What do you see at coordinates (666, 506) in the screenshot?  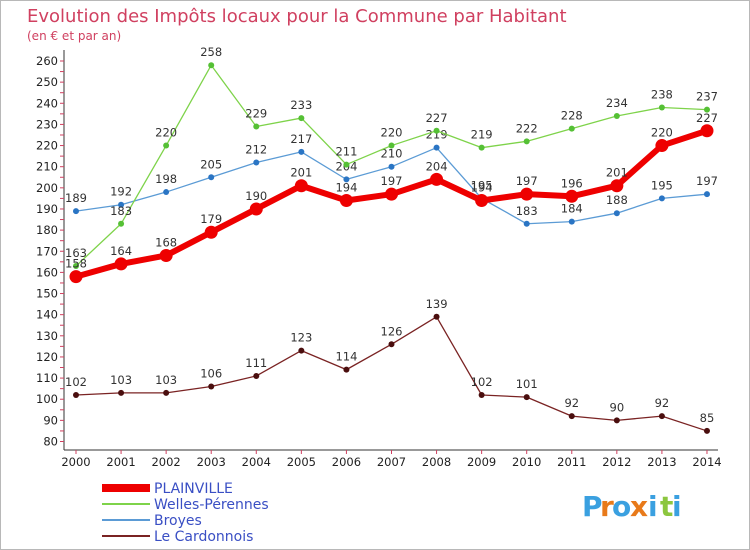 I see `logo-letter: t` at bounding box center [666, 506].